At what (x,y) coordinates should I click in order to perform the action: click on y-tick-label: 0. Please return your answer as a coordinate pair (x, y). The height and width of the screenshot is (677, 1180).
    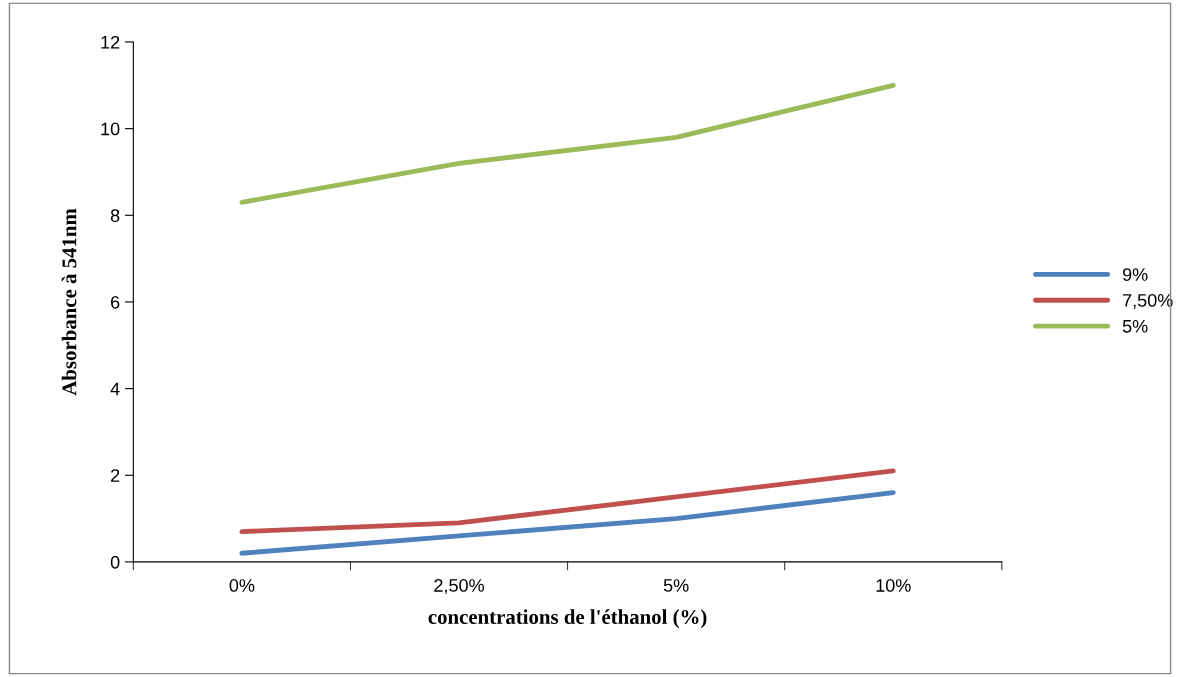
    Looking at the image, I should click on (115, 562).